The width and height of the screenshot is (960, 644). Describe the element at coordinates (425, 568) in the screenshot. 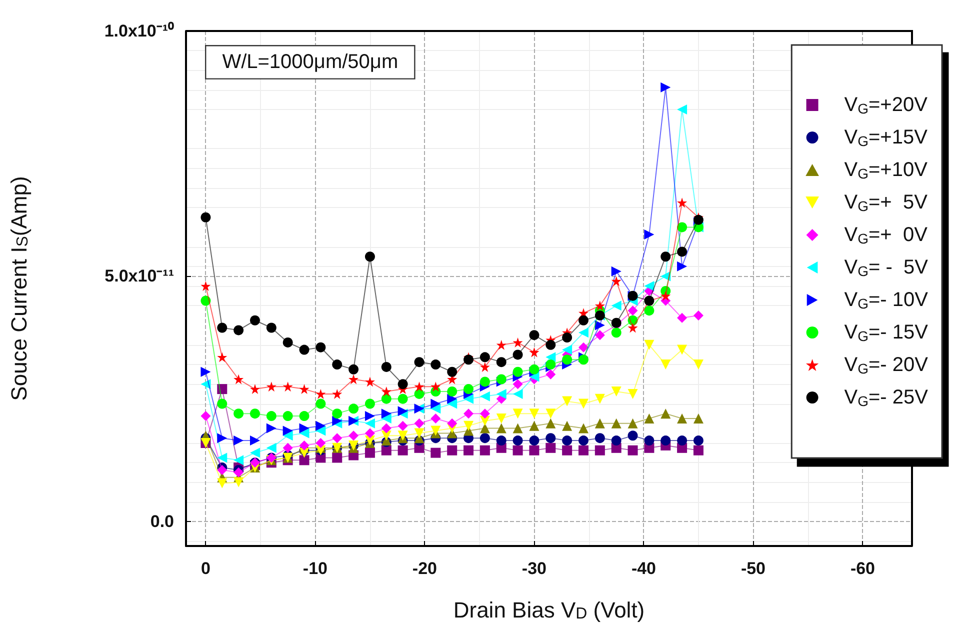

I see `x-tick-label: -20` at that location.